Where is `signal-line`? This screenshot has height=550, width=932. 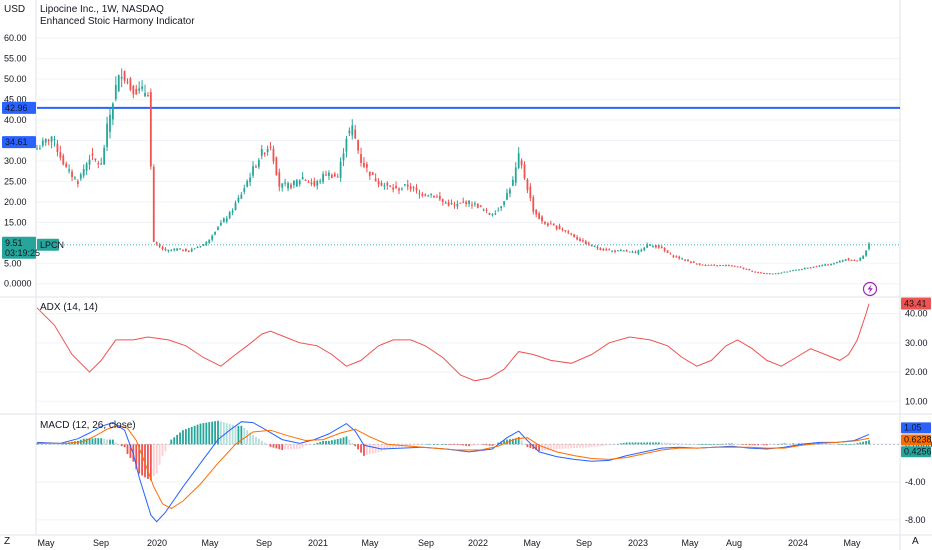
signal-line is located at coordinates (453, 467).